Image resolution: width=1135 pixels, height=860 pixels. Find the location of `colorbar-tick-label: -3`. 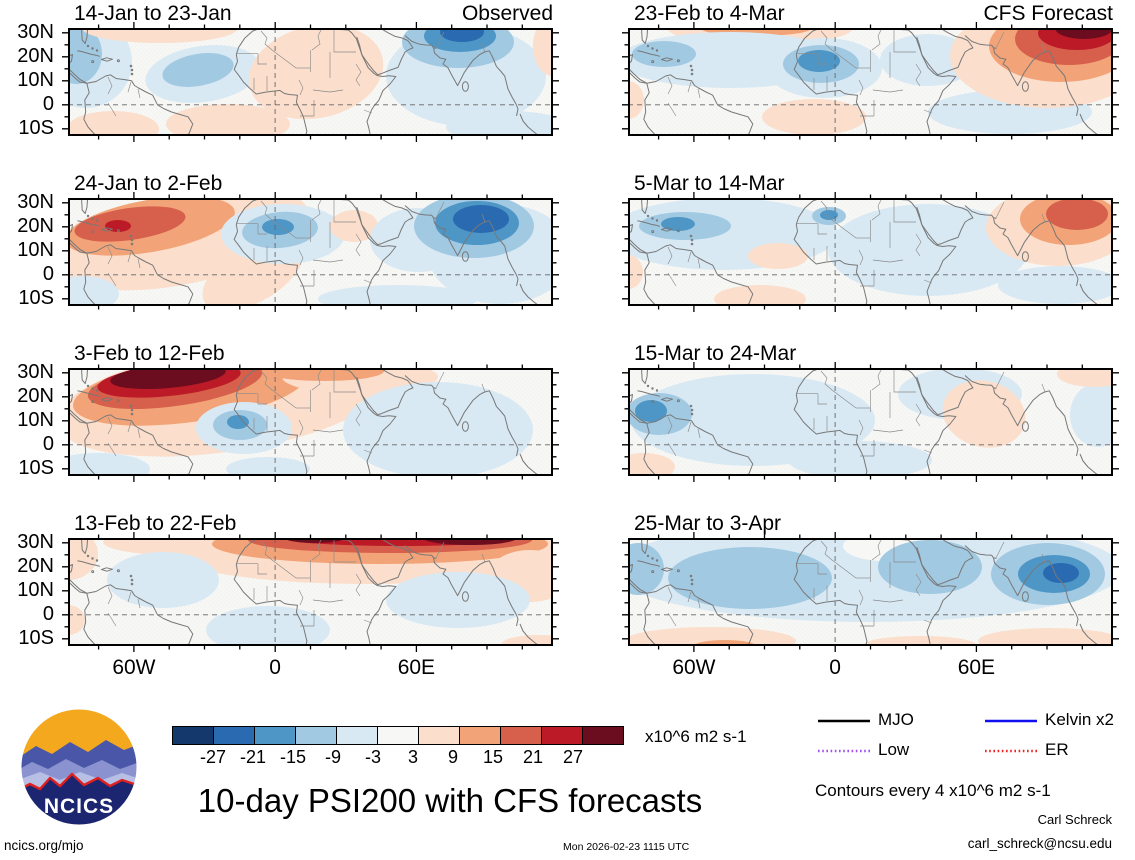

colorbar-tick-label: -3 is located at coordinates (372, 757).